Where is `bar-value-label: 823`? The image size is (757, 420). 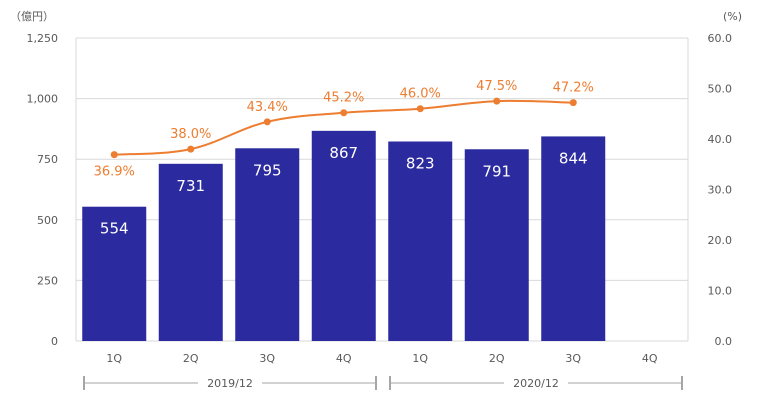
bar-value-label: 823 is located at coordinates (420, 164).